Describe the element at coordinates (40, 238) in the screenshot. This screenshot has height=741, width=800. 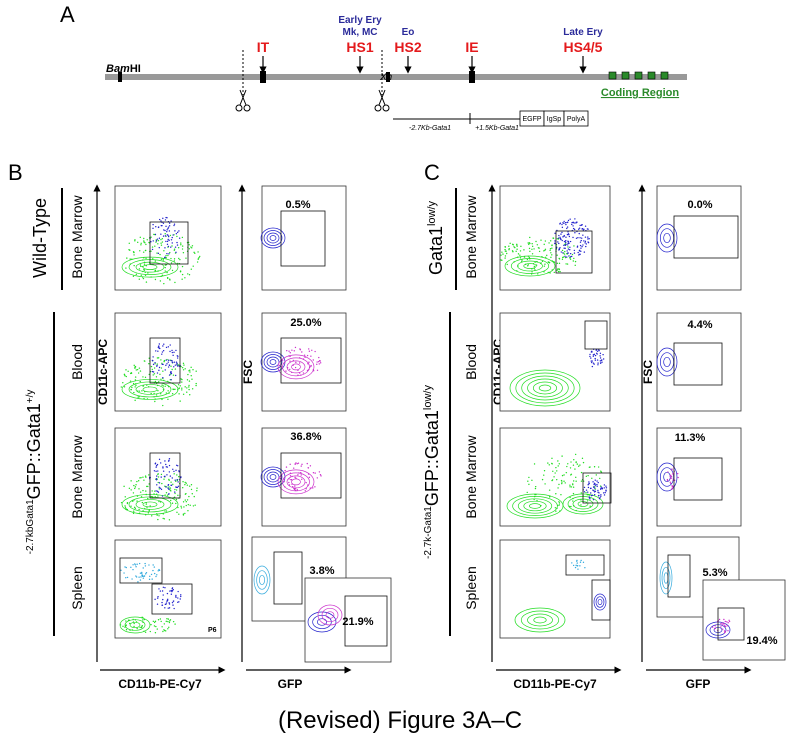
I see `genotype-label: Wild-Type` at that location.